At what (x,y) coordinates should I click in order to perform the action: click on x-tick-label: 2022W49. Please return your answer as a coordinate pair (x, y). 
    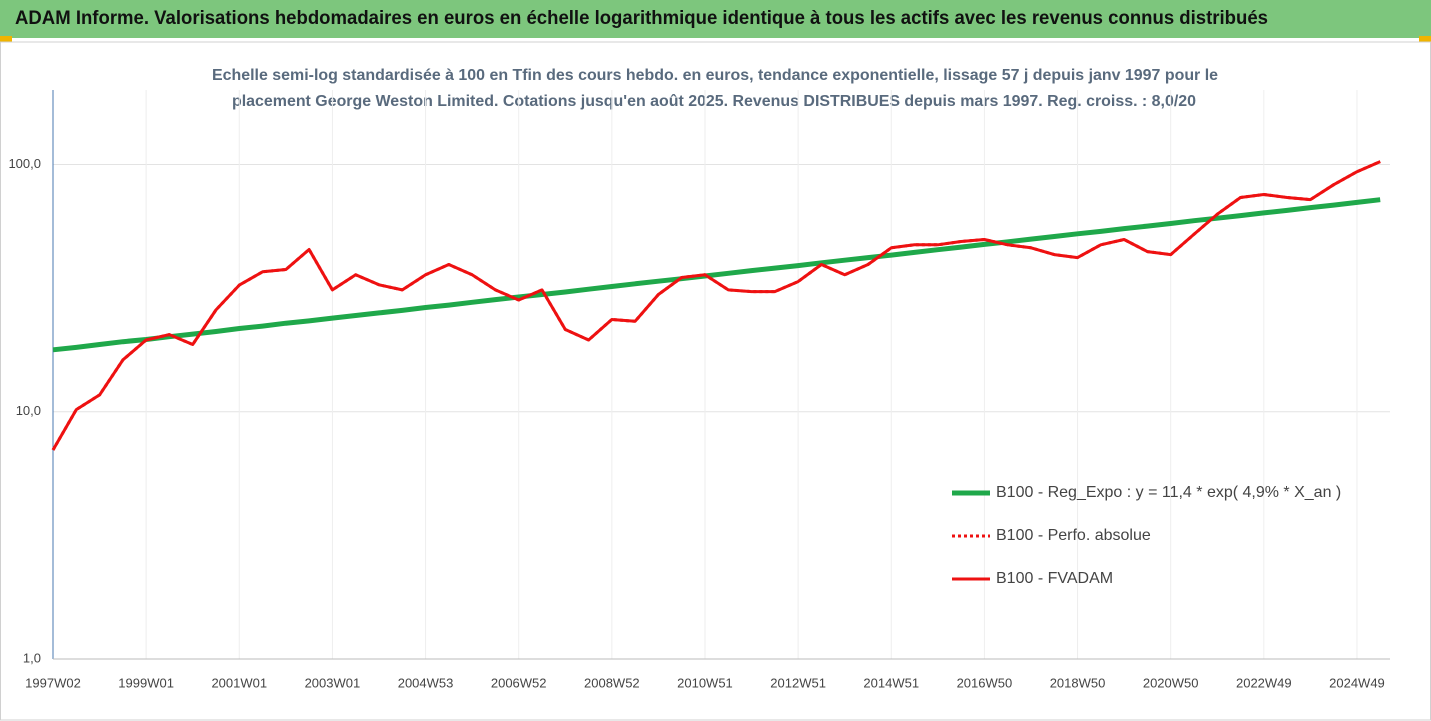
    Looking at the image, I should click on (1264, 682).